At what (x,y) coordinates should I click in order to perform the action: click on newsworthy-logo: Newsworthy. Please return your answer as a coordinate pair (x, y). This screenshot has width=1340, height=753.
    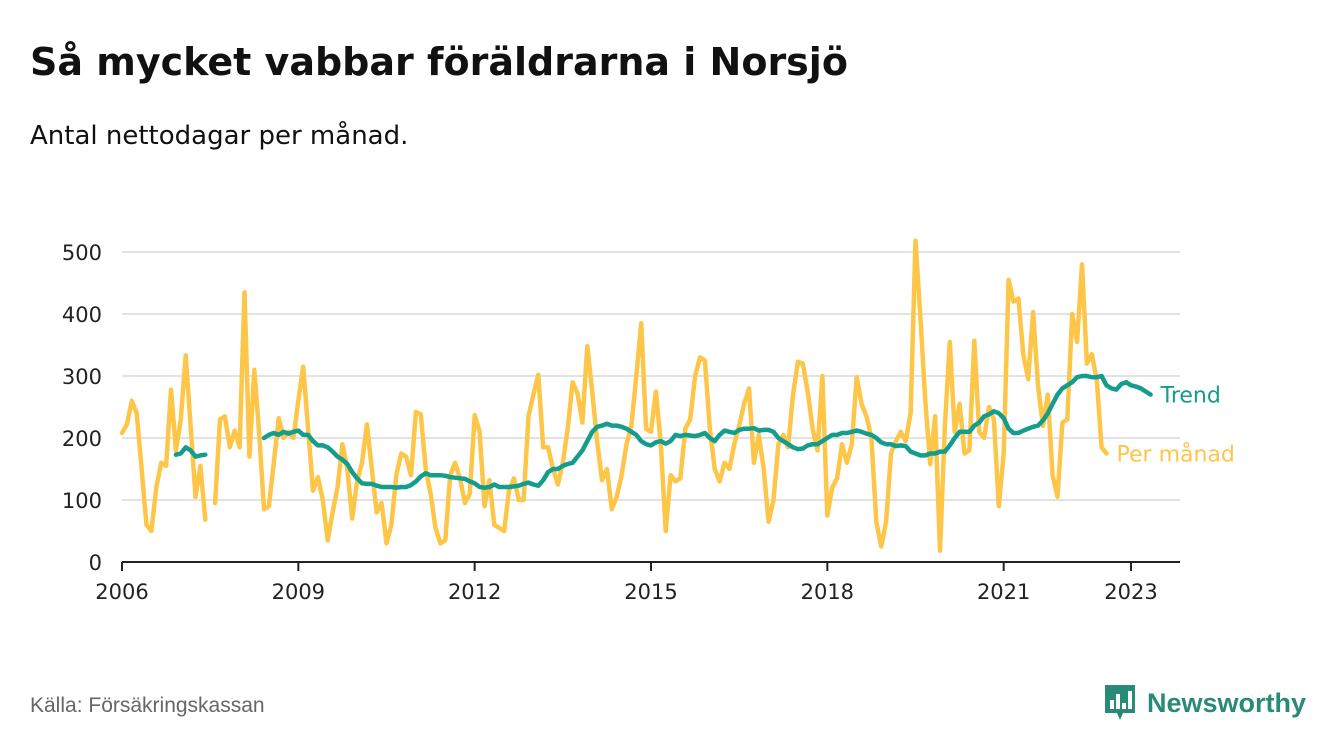
    Looking at the image, I should click on (1204, 703).